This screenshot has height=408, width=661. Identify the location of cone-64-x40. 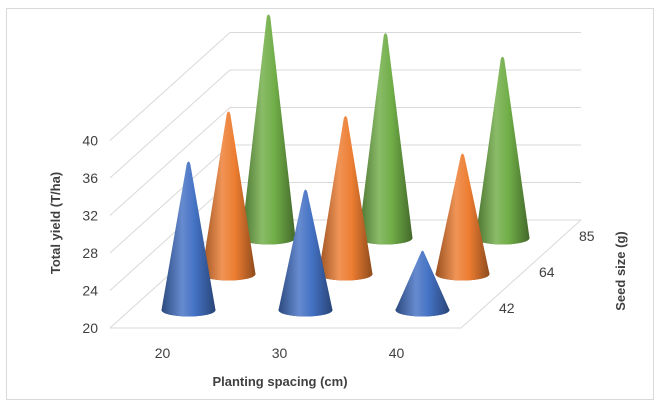
(462, 217).